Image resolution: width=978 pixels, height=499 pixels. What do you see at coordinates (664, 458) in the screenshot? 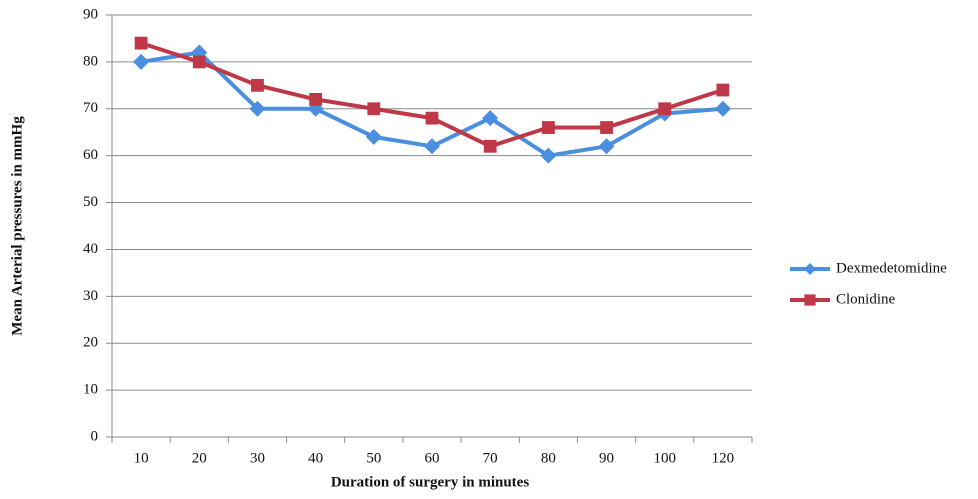
I see `x-tick-label: 100` at bounding box center [664, 458].